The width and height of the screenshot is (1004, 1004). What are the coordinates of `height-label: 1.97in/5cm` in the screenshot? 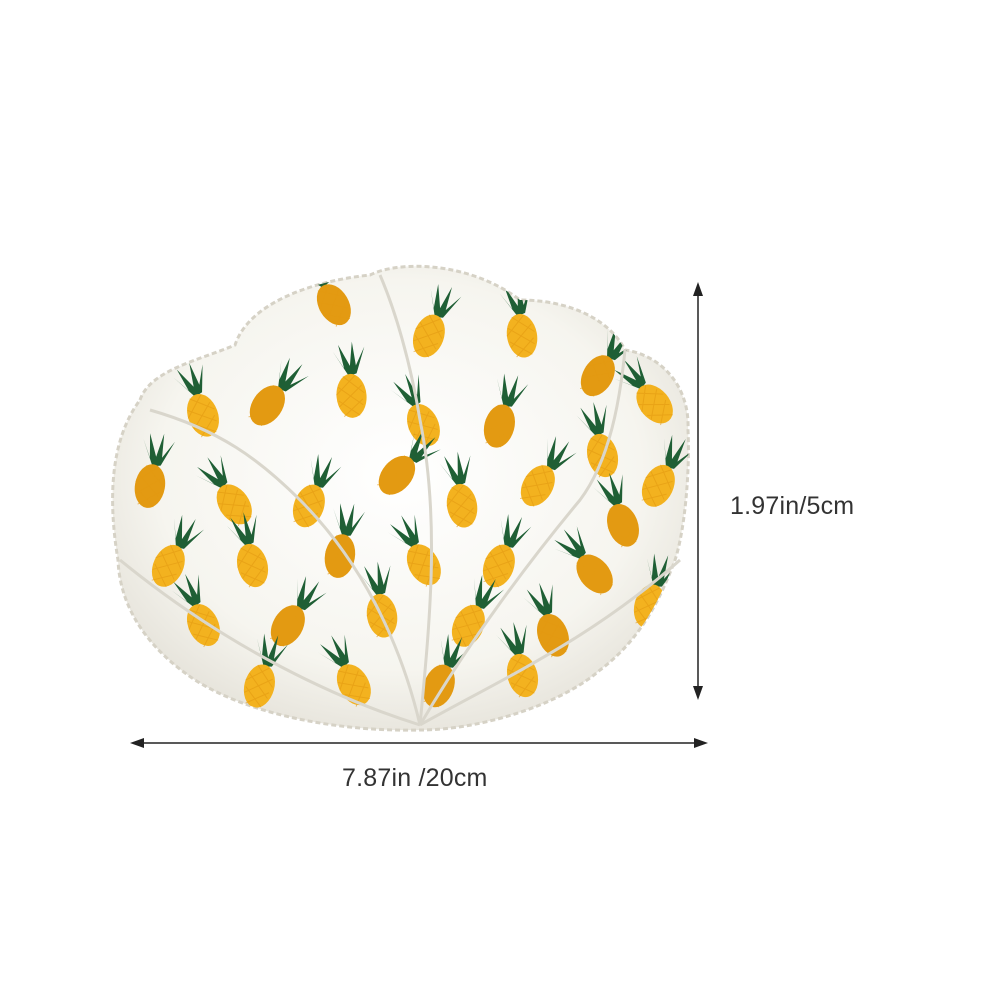 It's located at (792, 506).